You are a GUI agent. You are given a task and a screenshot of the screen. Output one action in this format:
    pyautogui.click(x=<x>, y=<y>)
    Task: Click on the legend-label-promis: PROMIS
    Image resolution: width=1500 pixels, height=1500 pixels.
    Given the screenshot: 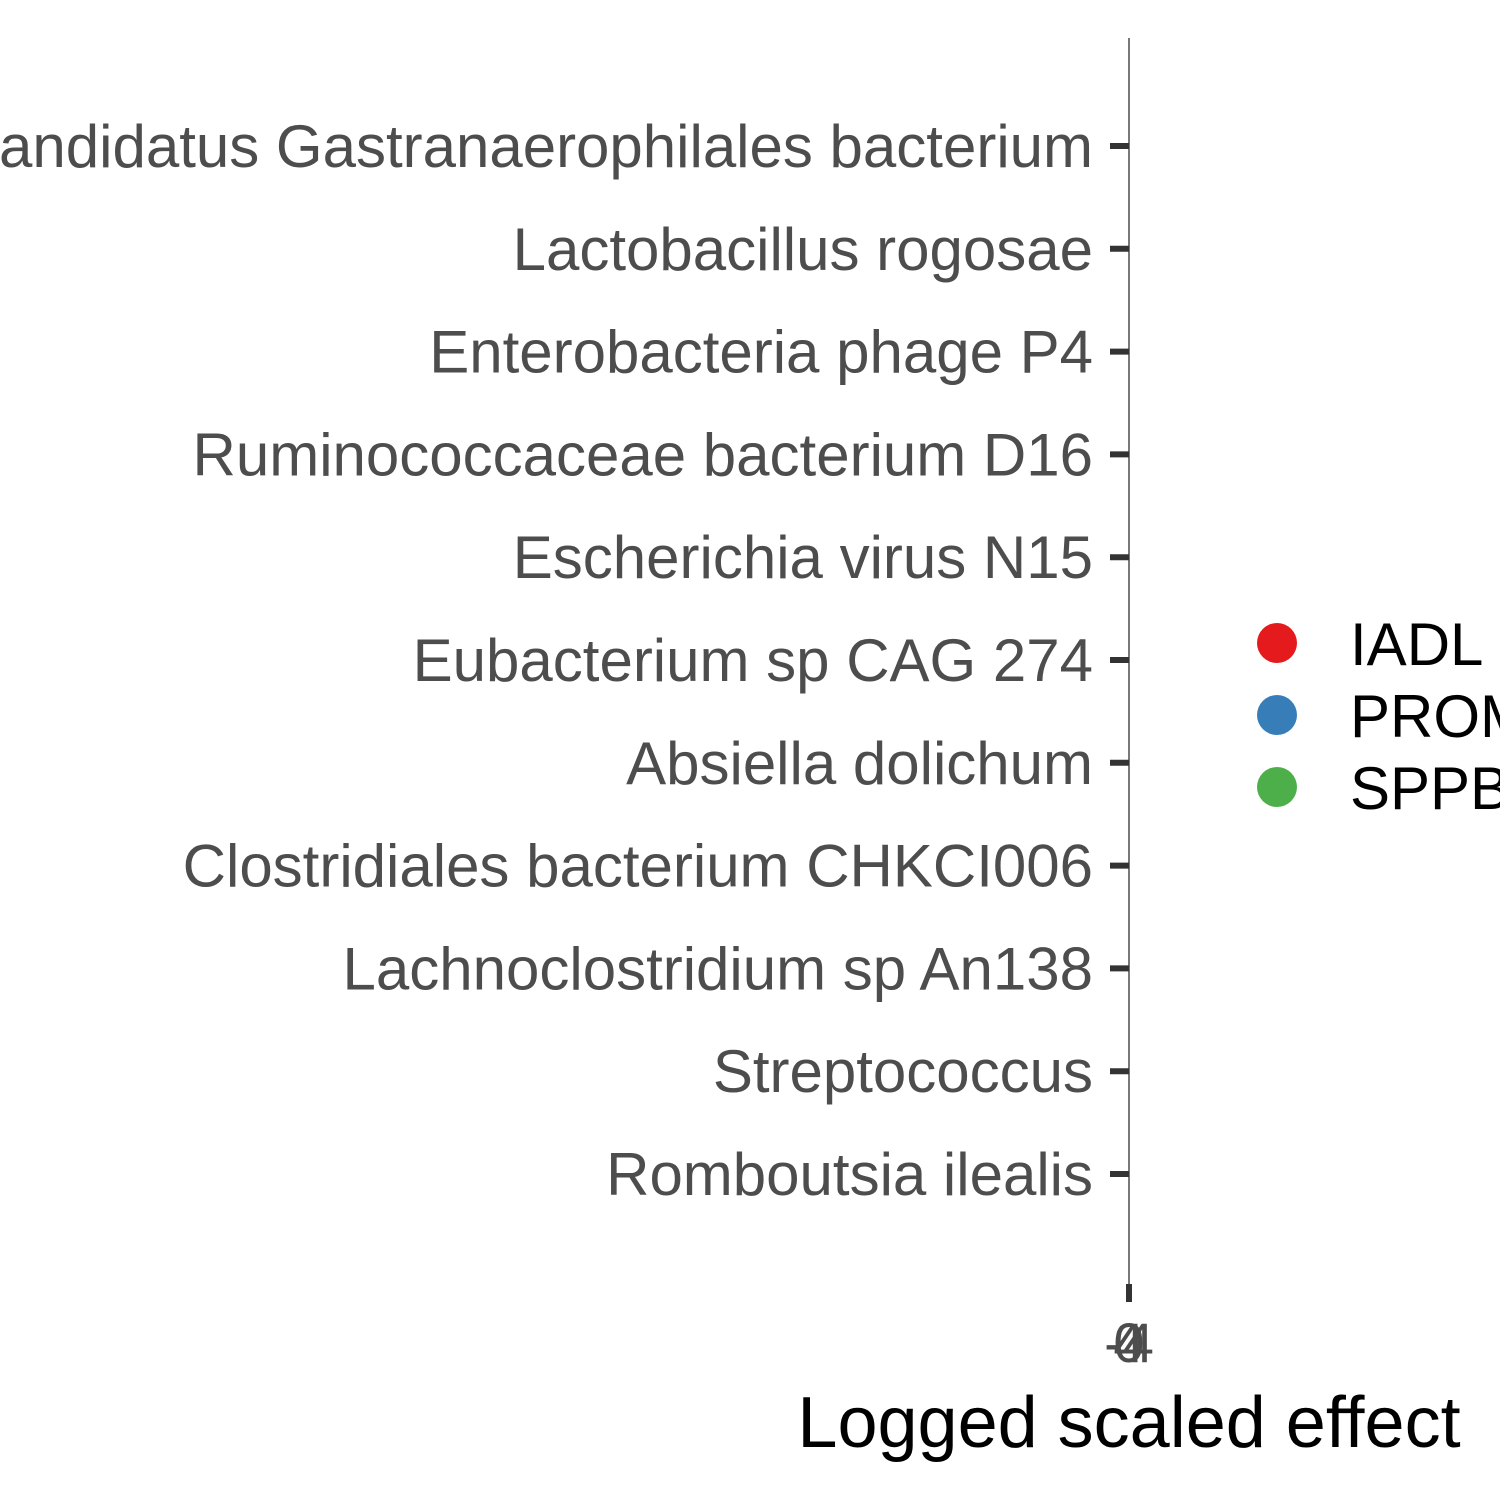 What is the action you would take?
    pyautogui.click(x=1425, y=716)
    